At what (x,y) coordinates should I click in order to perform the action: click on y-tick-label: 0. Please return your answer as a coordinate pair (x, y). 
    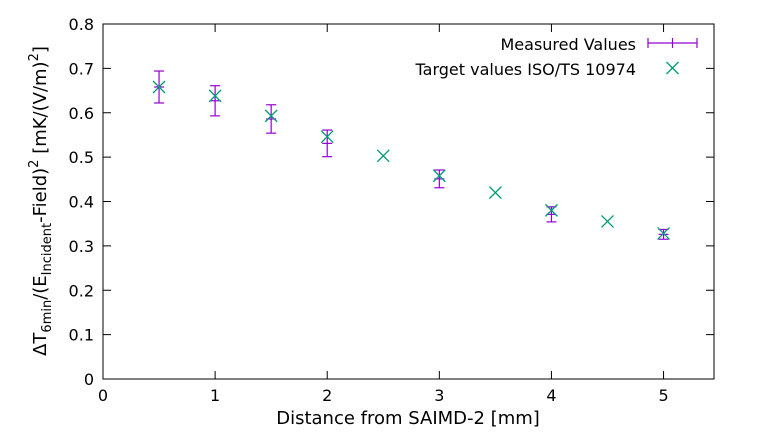
    Looking at the image, I should click on (89, 379).